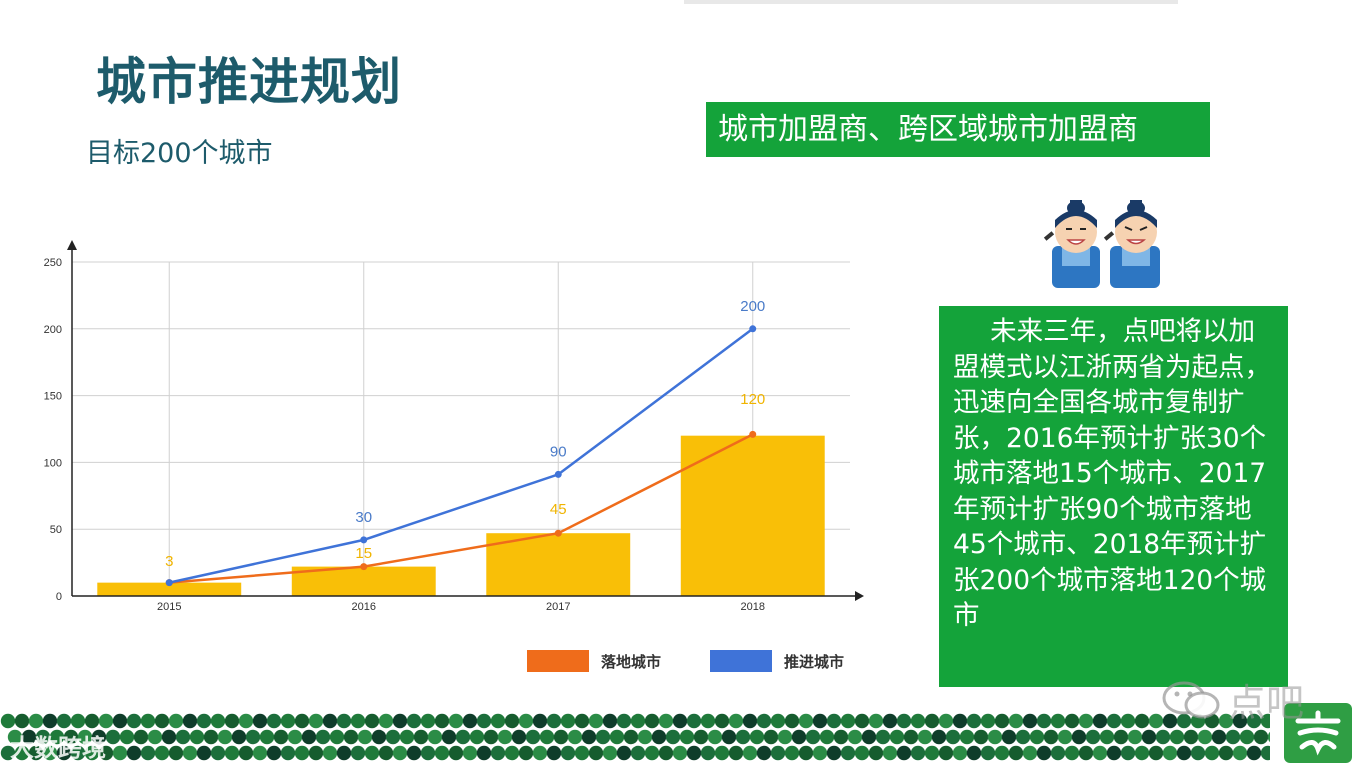 The height and width of the screenshot is (768, 1366). I want to click on bar-2015, so click(169, 589).